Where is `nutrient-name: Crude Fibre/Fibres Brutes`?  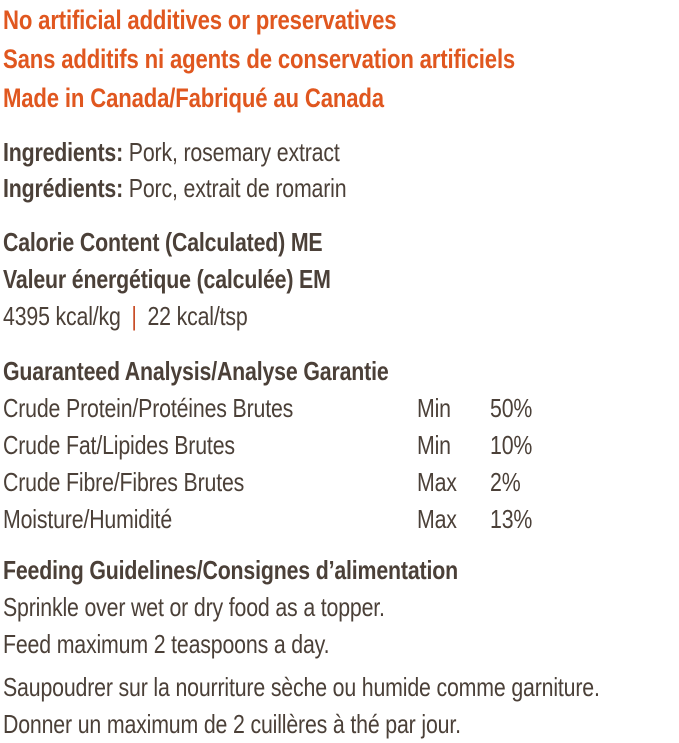 nutrient-name: Crude Fibre/Fibres Brutes is located at coordinates (124, 482).